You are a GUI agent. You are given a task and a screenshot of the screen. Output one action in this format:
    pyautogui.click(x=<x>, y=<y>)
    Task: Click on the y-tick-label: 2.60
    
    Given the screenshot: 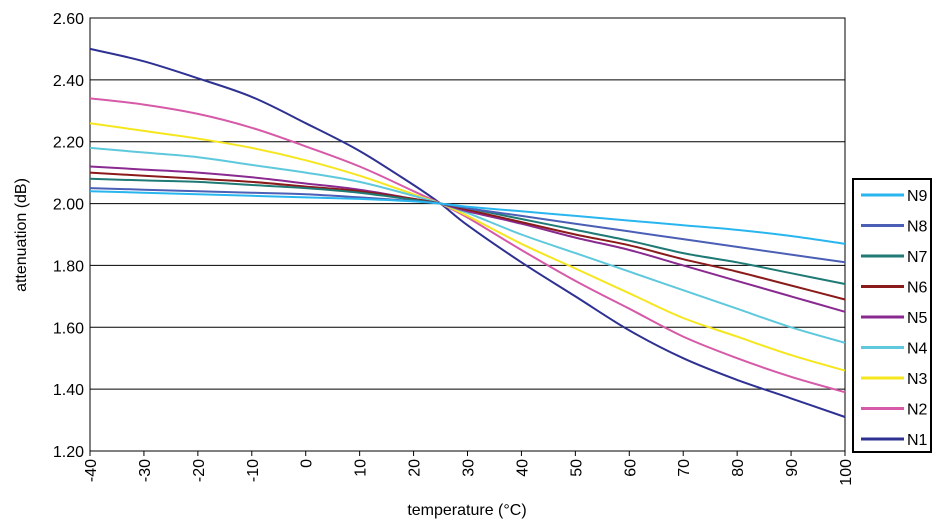 What is the action you would take?
    pyautogui.click(x=68, y=19)
    